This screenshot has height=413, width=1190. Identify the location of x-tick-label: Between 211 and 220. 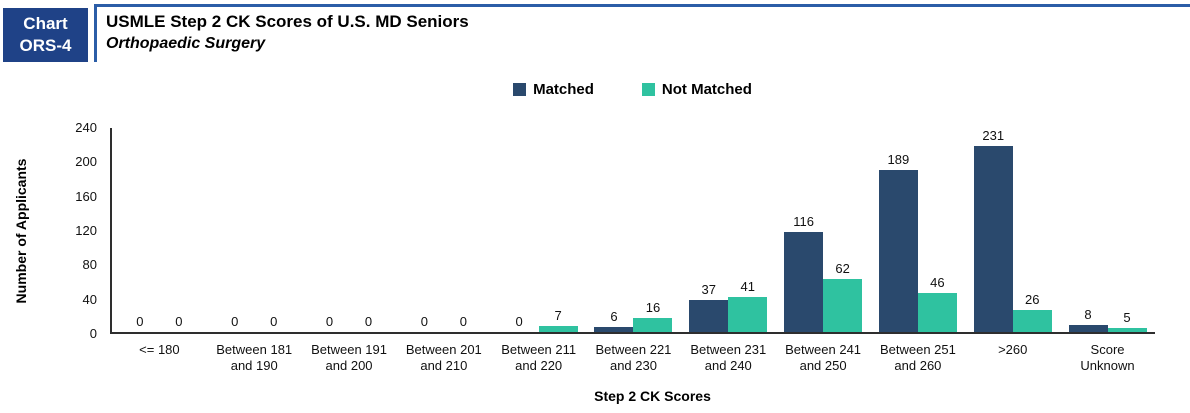
(539, 357).